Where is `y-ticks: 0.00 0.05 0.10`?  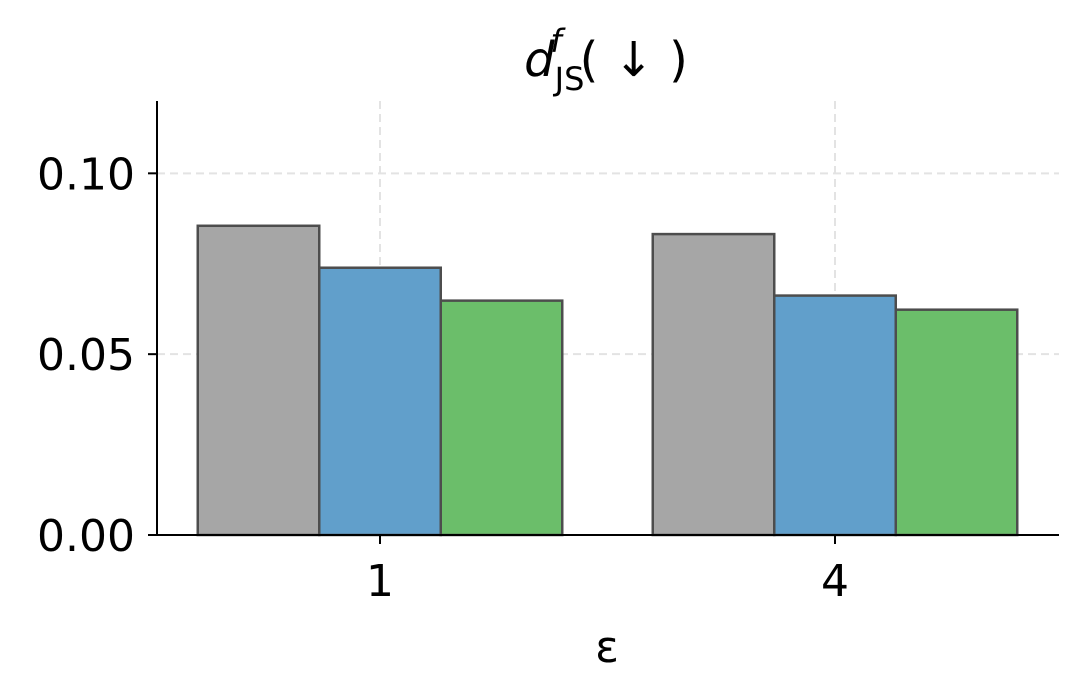 y-ticks: 0.00 0.05 0.10 is located at coordinates (97, 355).